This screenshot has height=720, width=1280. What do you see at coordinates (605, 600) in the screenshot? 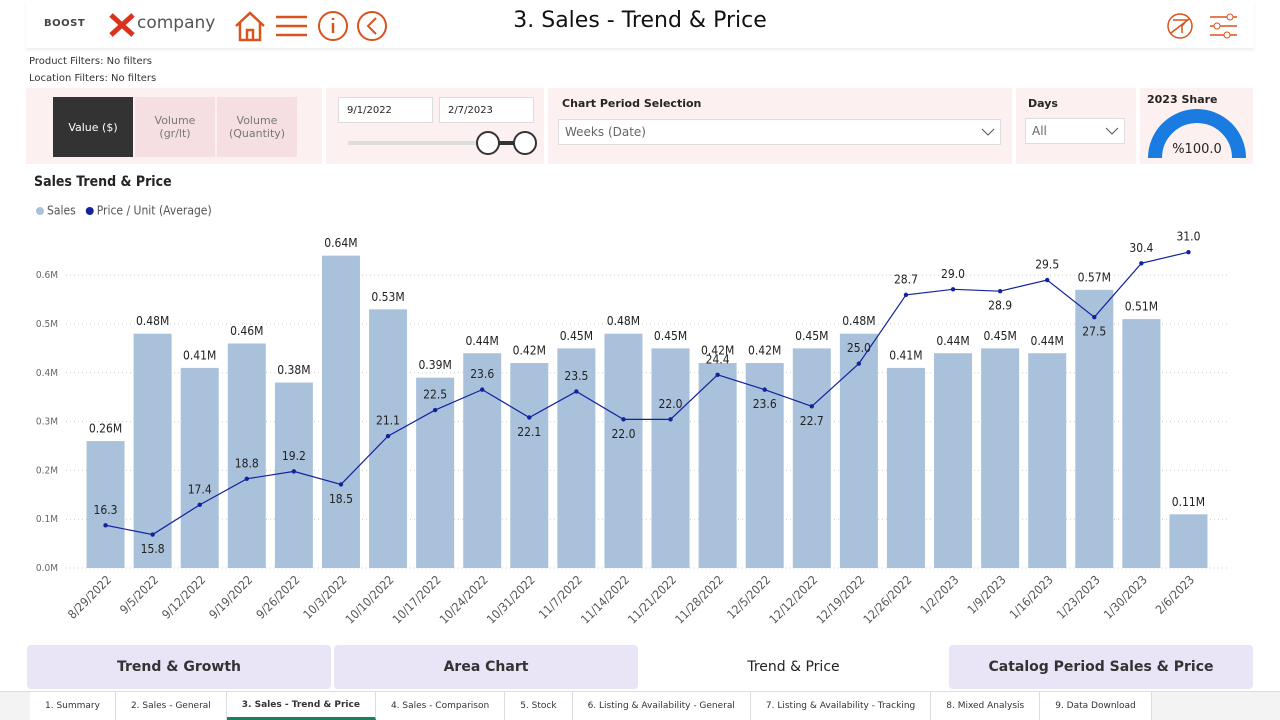
I see `x-tick-label: 11/14/2022` at bounding box center [605, 600].